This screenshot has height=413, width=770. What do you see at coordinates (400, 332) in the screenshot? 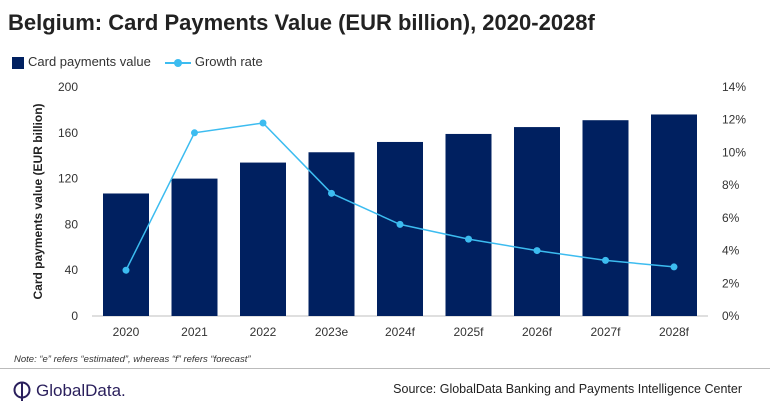
I see `x-tick-label: 2024f` at bounding box center [400, 332].